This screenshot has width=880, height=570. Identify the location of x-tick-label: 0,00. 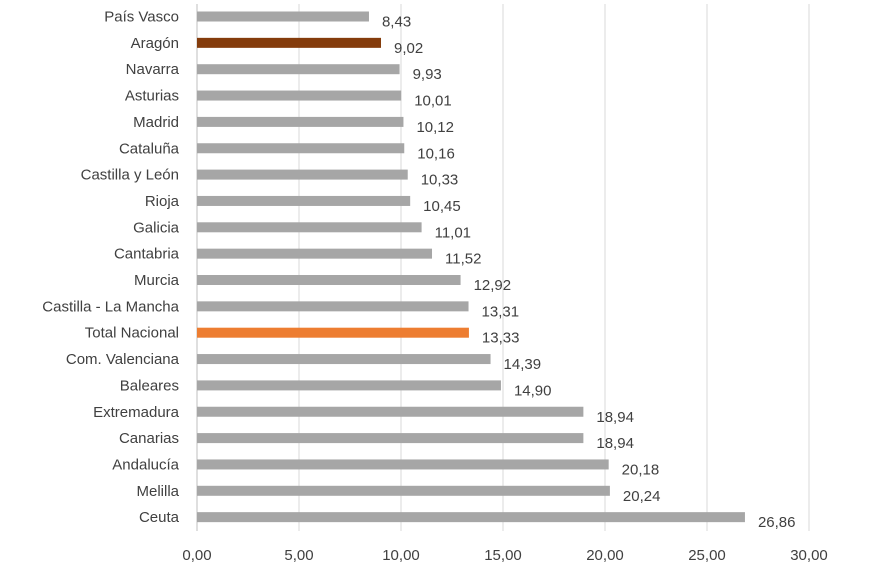
(196, 555).